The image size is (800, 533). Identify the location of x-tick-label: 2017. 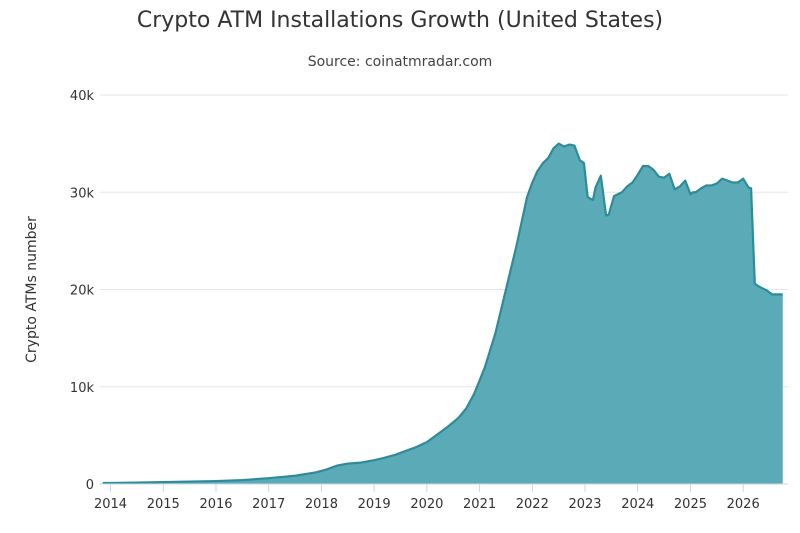
(268, 504).